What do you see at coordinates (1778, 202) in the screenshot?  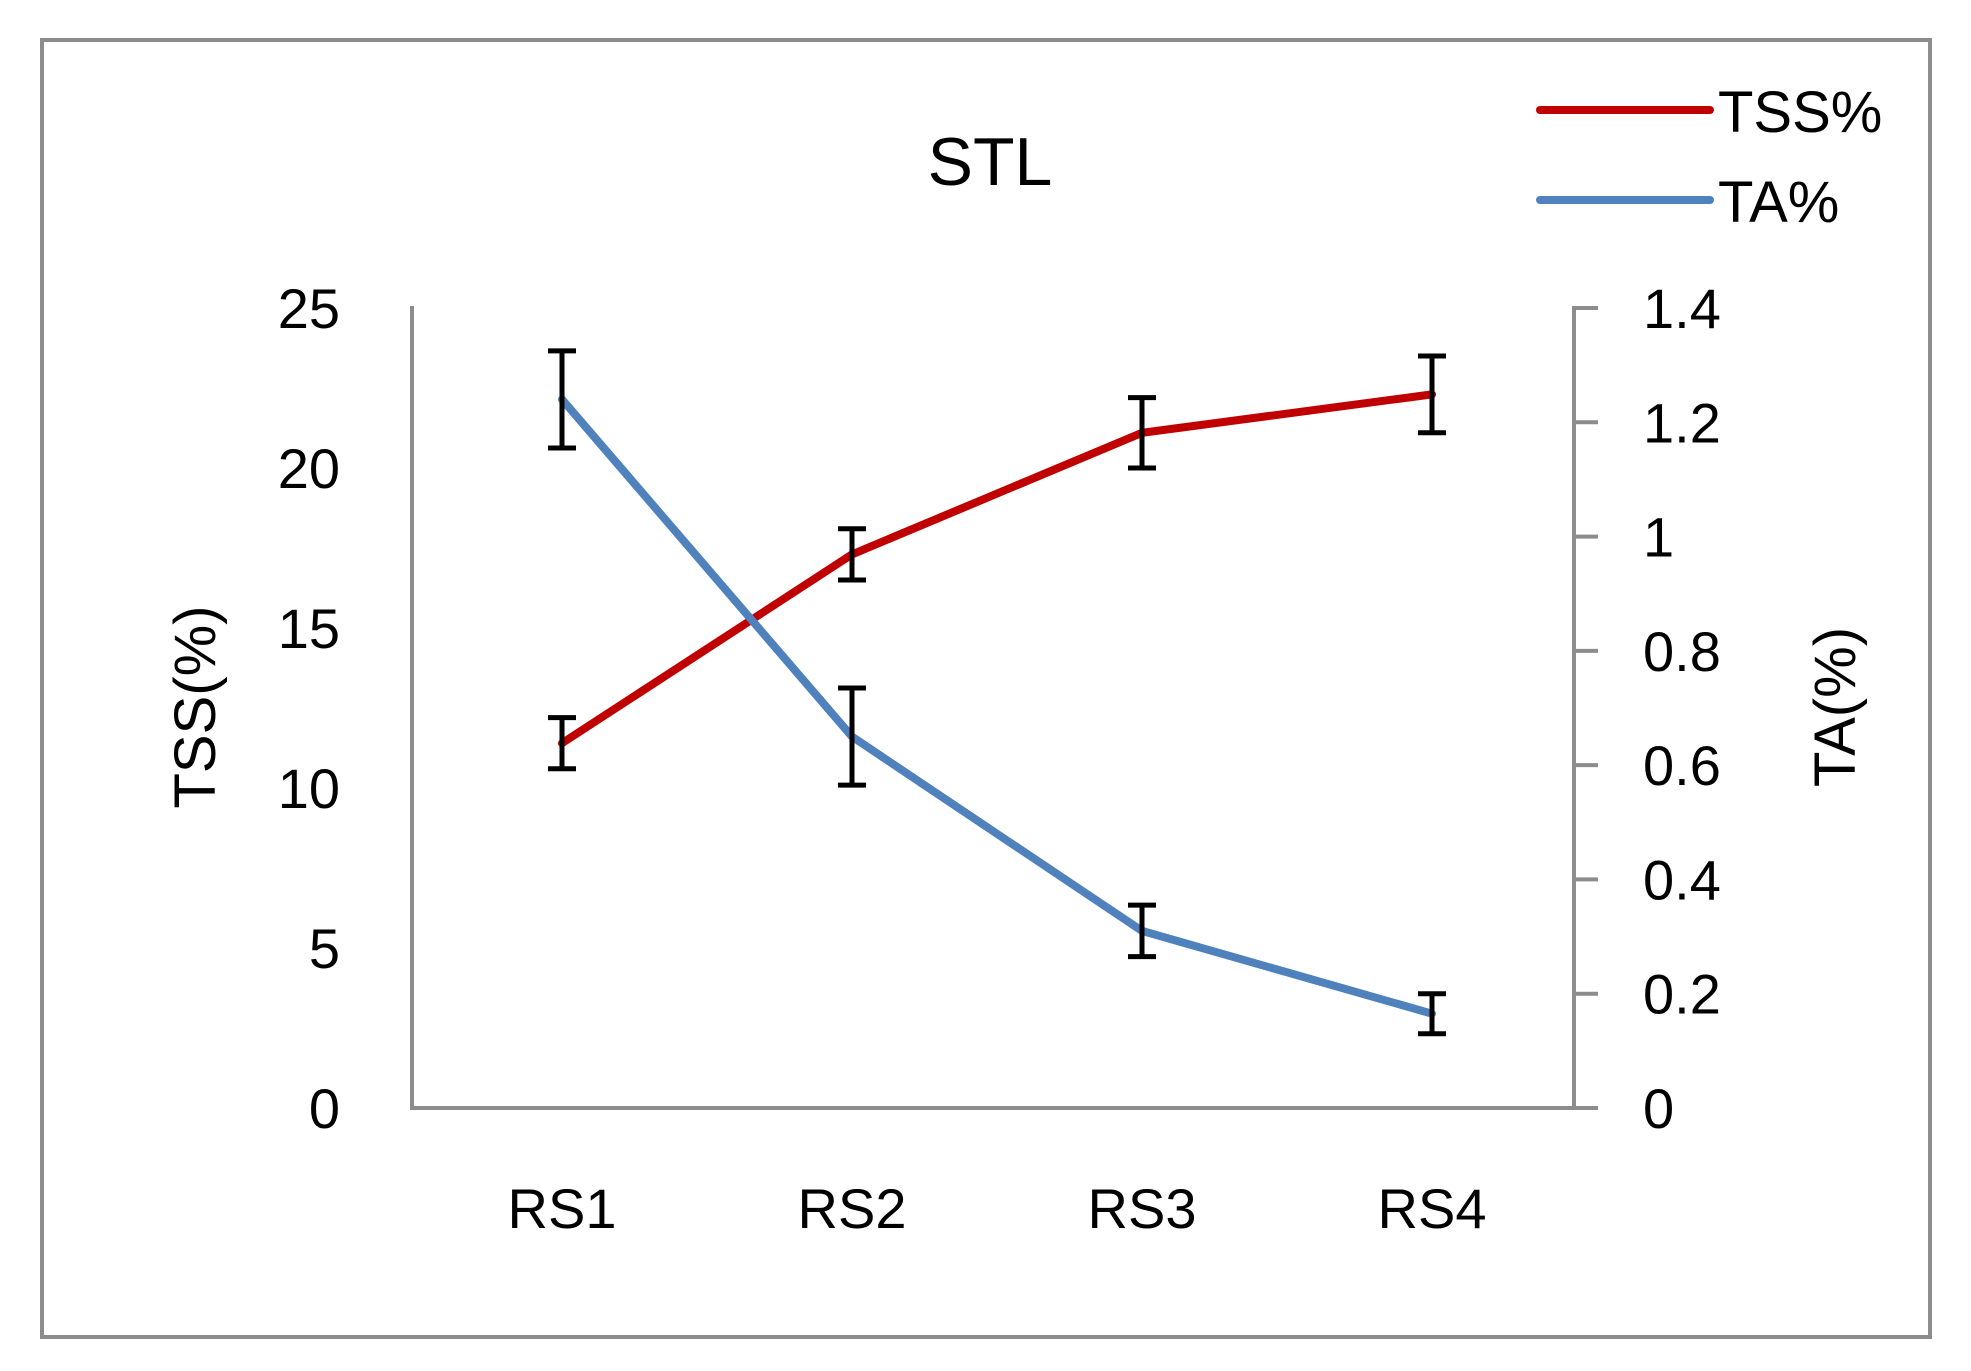 I see `legend-label-ta: TA%` at bounding box center [1778, 202].